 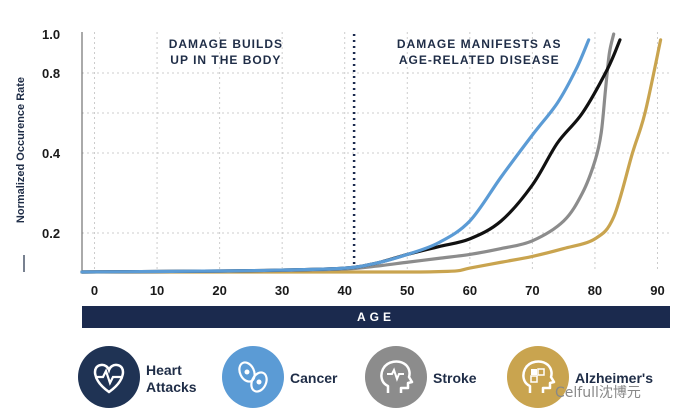 What do you see at coordinates (51, 153) in the screenshot?
I see `y-tick-label: 0.4` at bounding box center [51, 153].